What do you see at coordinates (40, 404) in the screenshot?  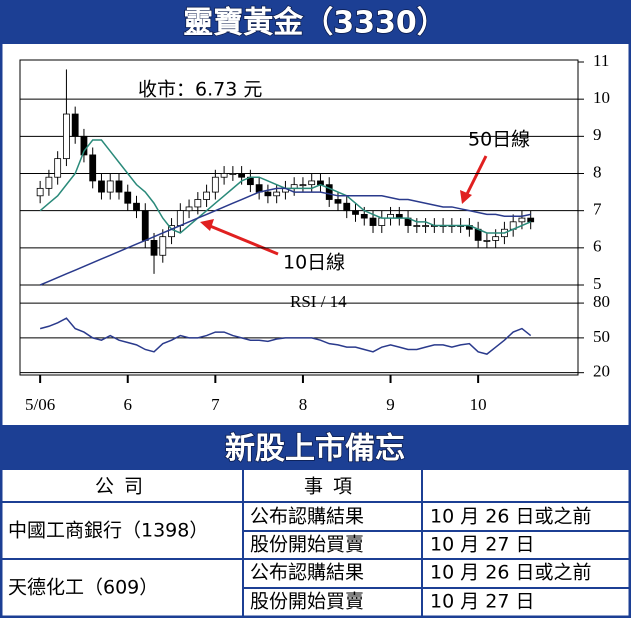 I see `x-tick-label: 5/06` at bounding box center [40, 404].